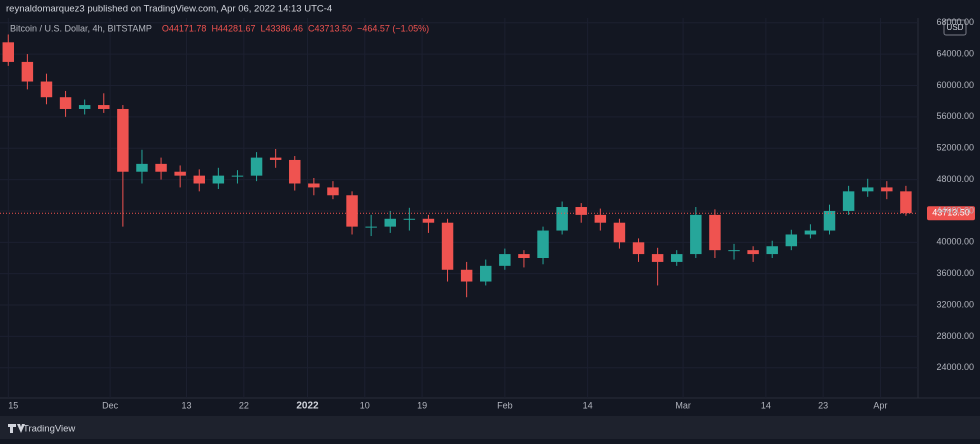 This screenshot has width=980, height=444. Describe the element at coordinates (955, 148) in the screenshot. I see `y-tick-label: 52000.00` at that location.